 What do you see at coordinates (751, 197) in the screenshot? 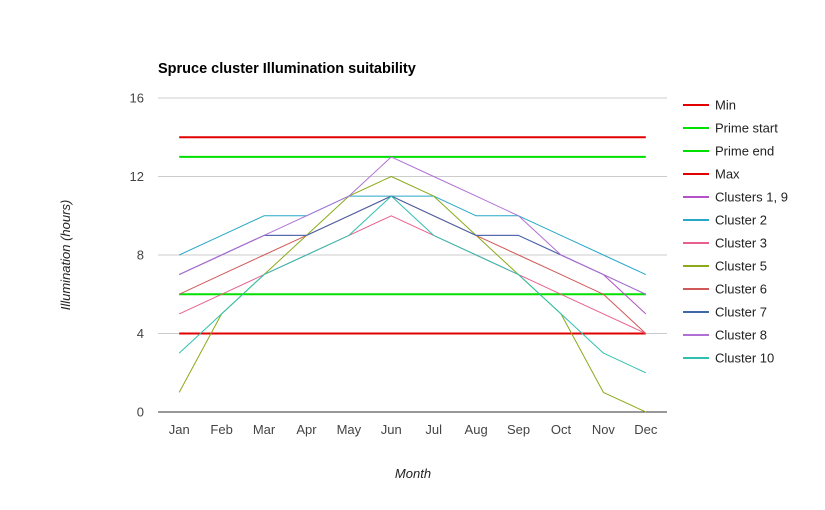
I see `legend-label: Clusters 1, 9` at bounding box center [751, 197].